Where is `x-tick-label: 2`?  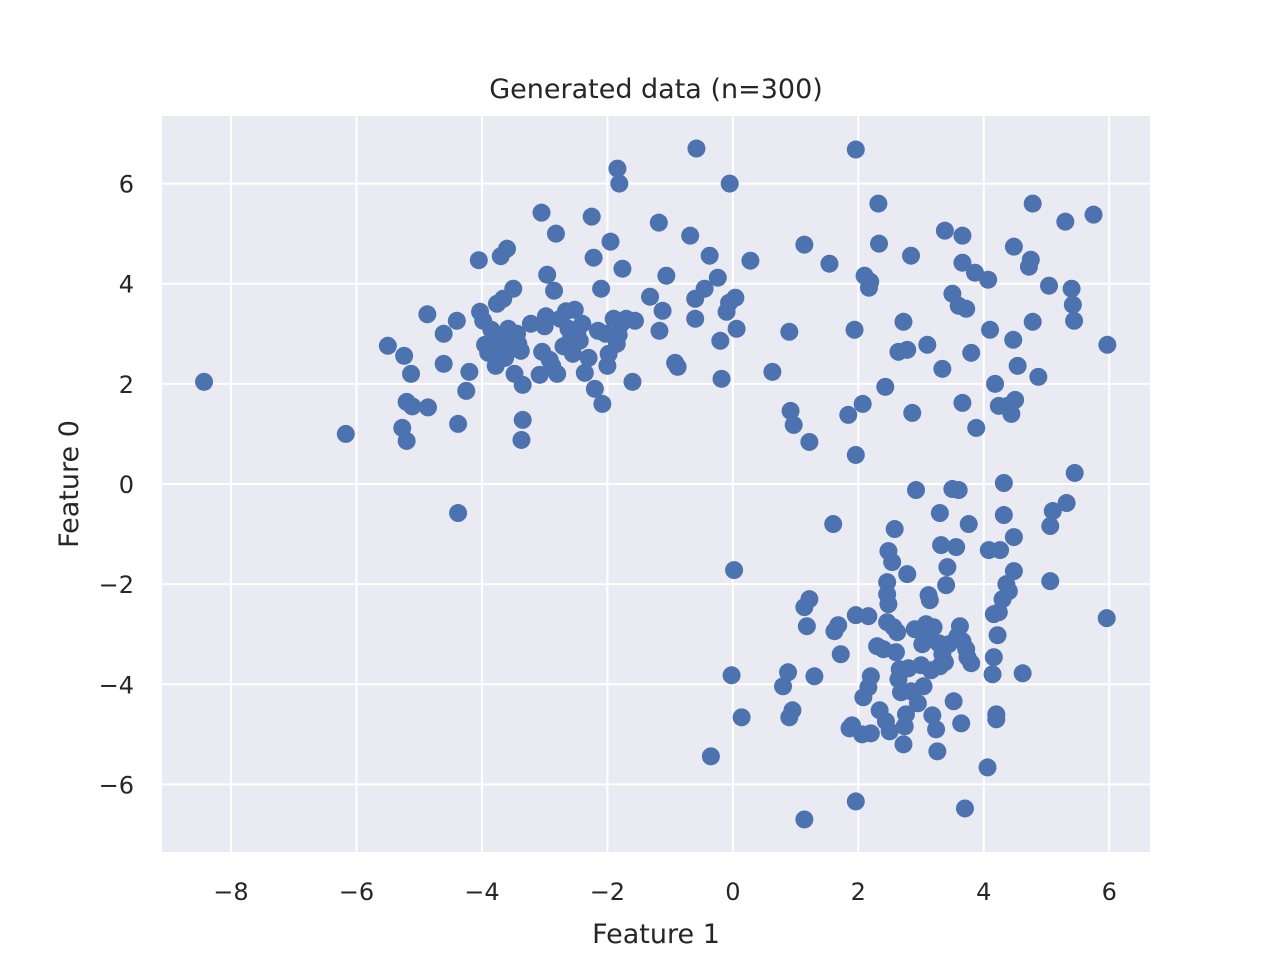 x-tick-label: 2 is located at coordinates (858, 892).